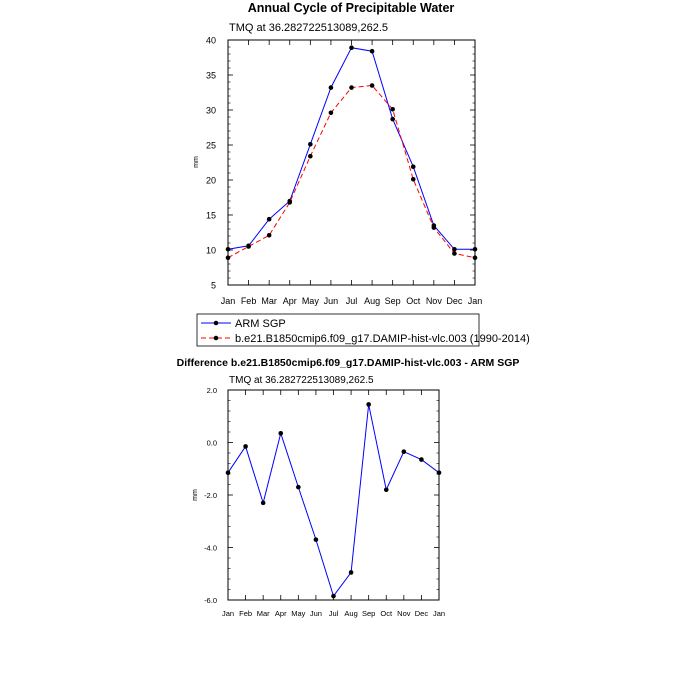  What do you see at coordinates (211, 146) in the screenshot?
I see `y-tick-label: 25` at bounding box center [211, 146].